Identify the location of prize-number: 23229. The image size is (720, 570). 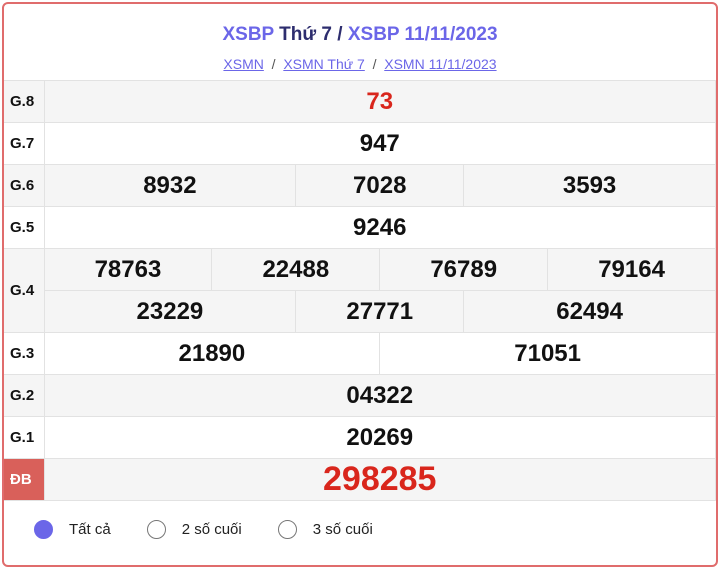
(170, 311).